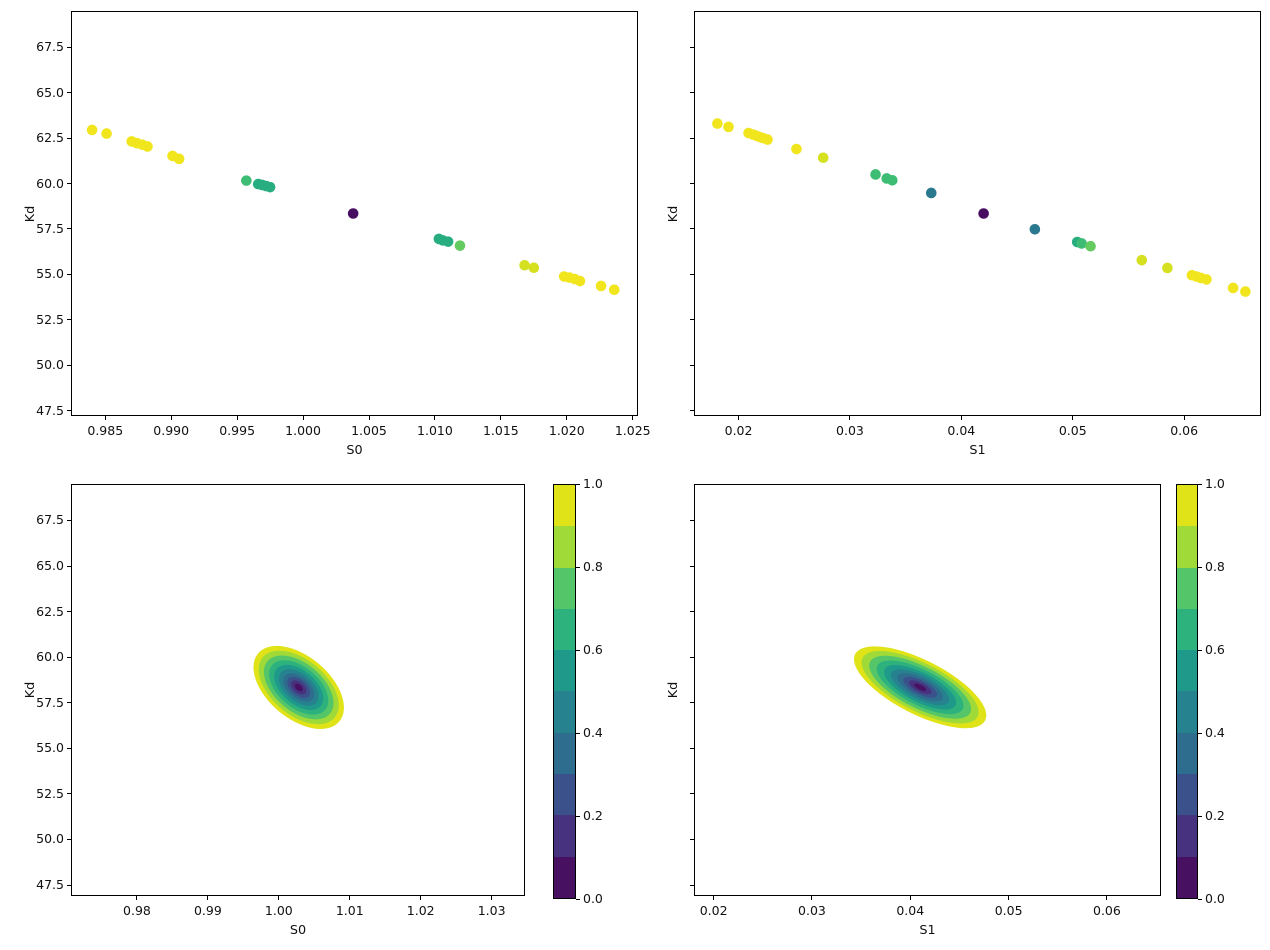 The image size is (1270, 950). I want to click on contour-kd-vs-s1-canvas, so click(920, 687).